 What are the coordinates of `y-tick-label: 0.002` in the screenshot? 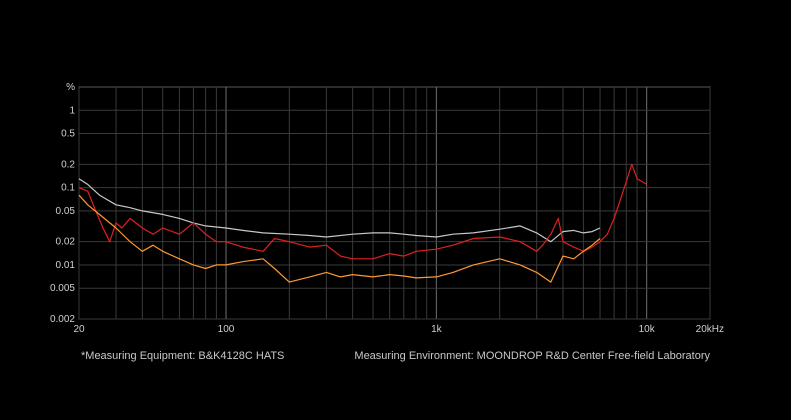 It's located at (62, 319).